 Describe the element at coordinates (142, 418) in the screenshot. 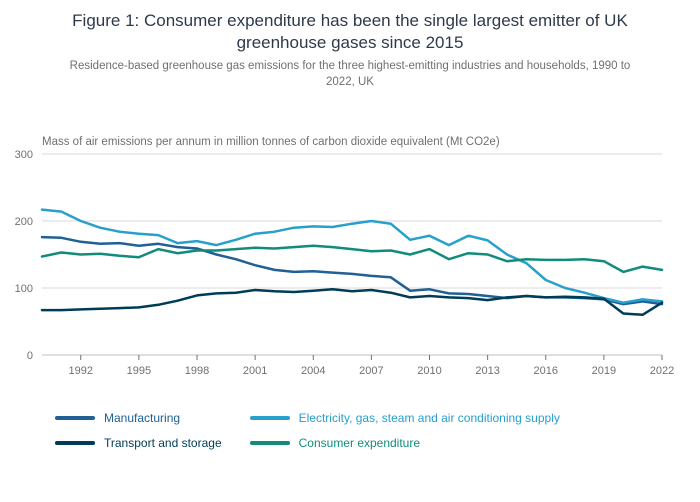

I see `legend-label: Manufacturing` at that location.